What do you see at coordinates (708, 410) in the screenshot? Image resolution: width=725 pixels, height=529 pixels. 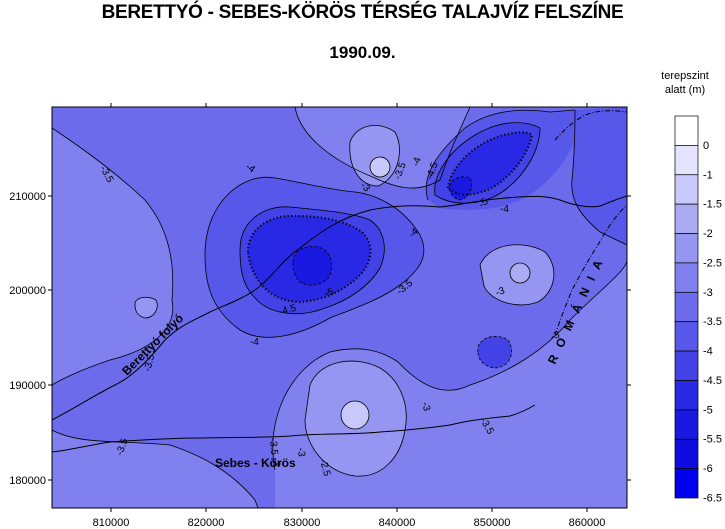 I see `legend-label: -5` at bounding box center [708, 410].